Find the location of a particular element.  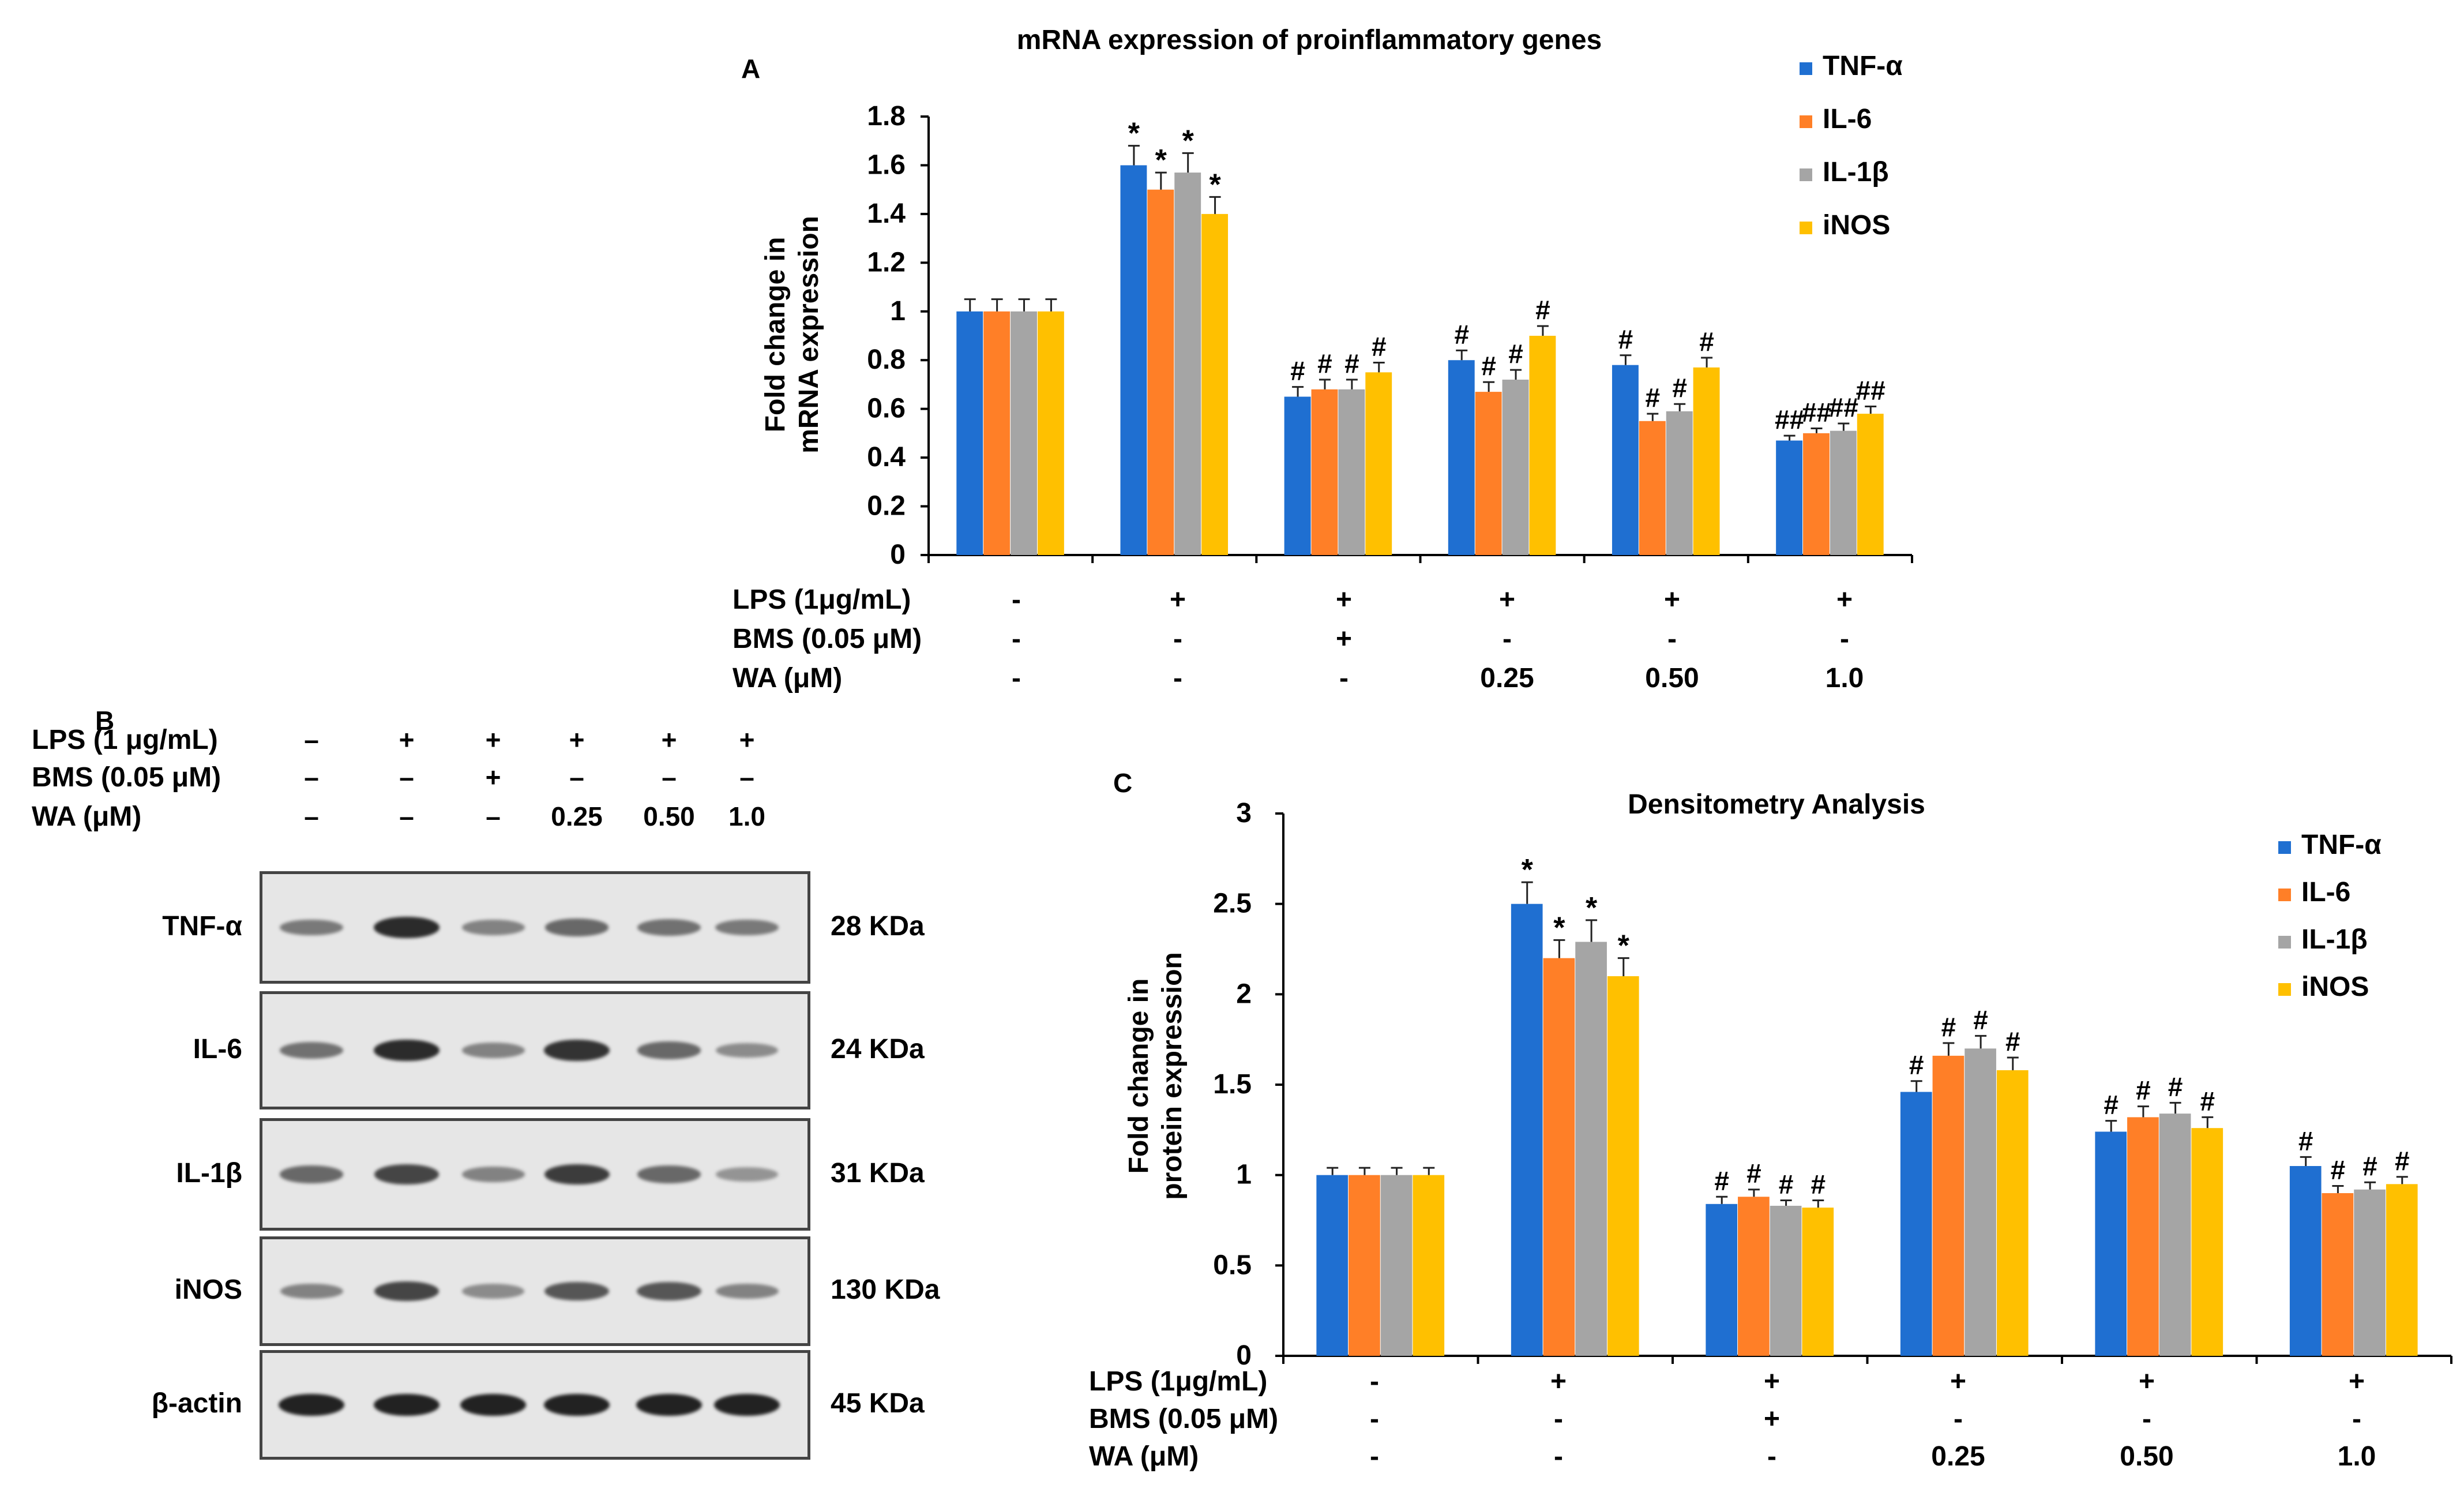

chart-a-ytick-label: 0.4 is located at coordinates (886, 457).